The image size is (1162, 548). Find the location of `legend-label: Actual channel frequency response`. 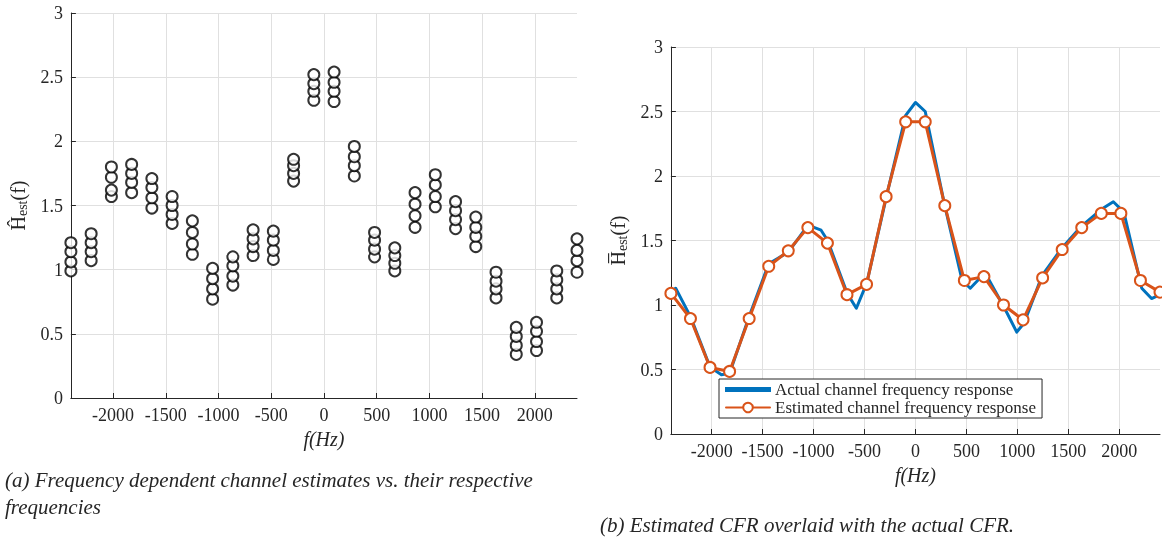

legend-label: Actual channel frequency response is located at coordinates (894, 389).